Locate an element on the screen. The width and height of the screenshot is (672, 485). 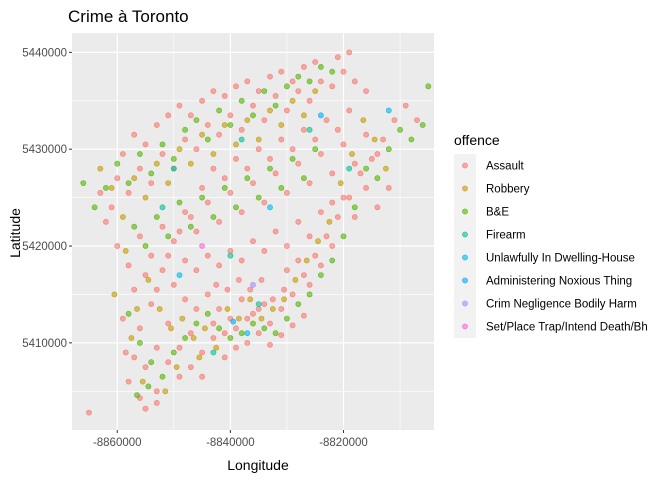
x-tick-label: -8860000 is located at coordinates (117, 443).